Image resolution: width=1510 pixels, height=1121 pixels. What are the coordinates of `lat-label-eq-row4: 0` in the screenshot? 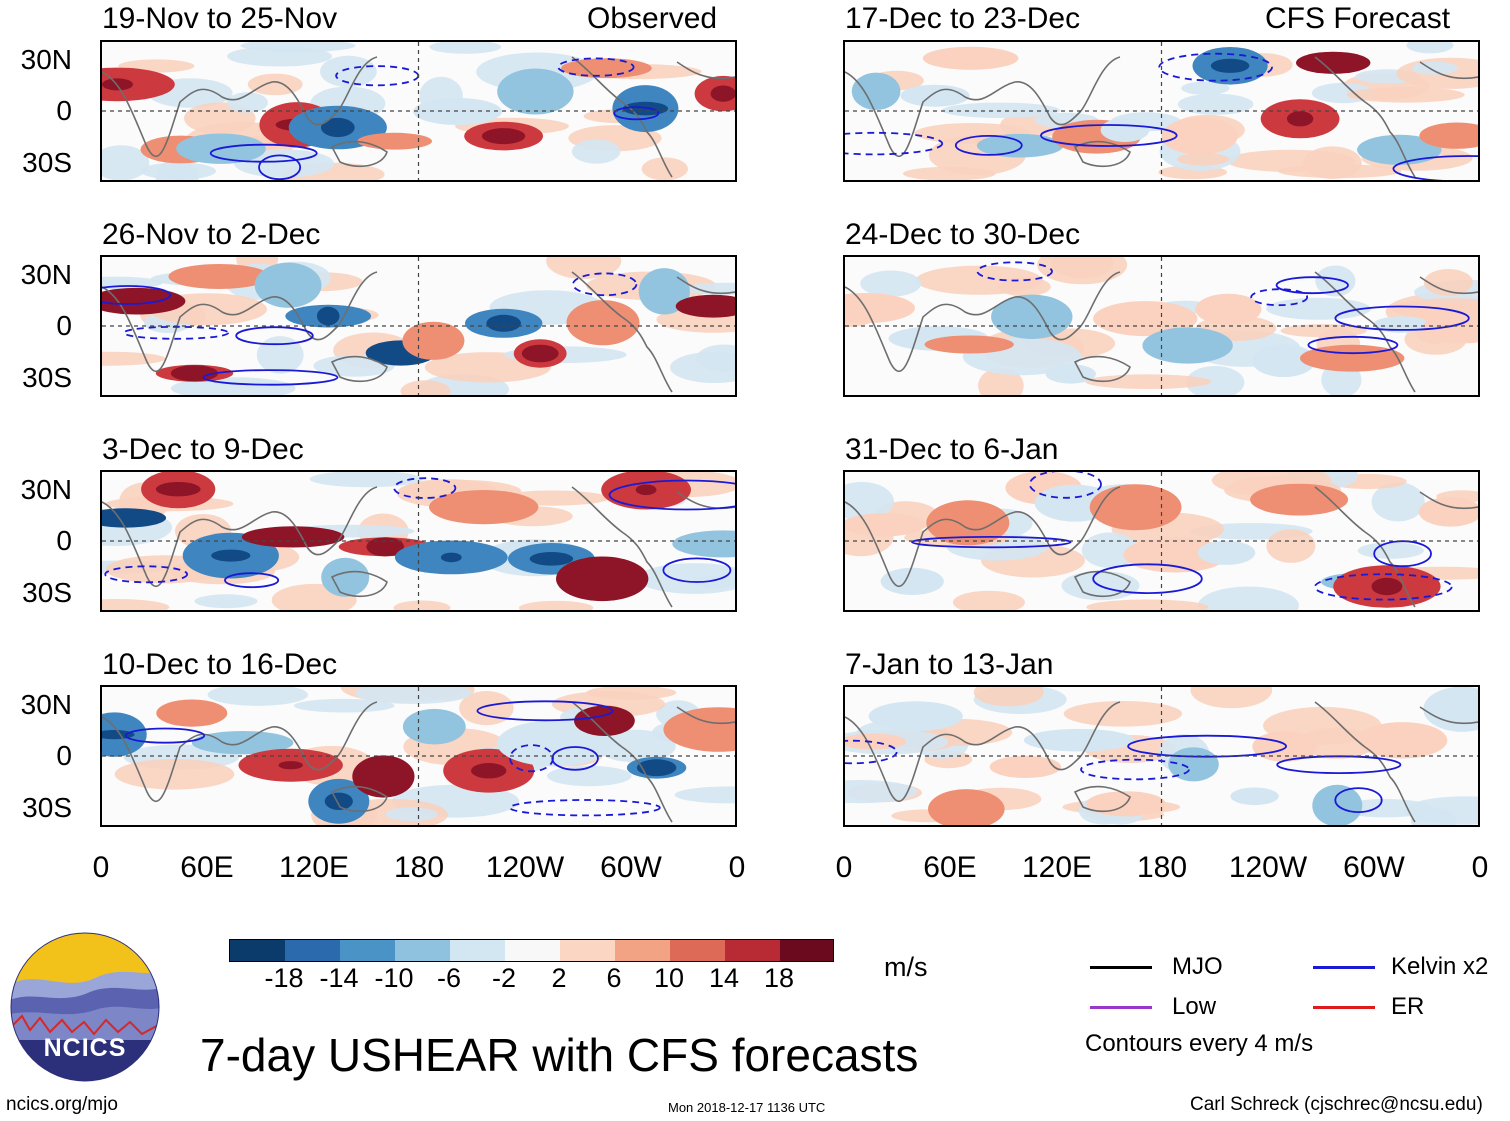 It's located at (64, 755).